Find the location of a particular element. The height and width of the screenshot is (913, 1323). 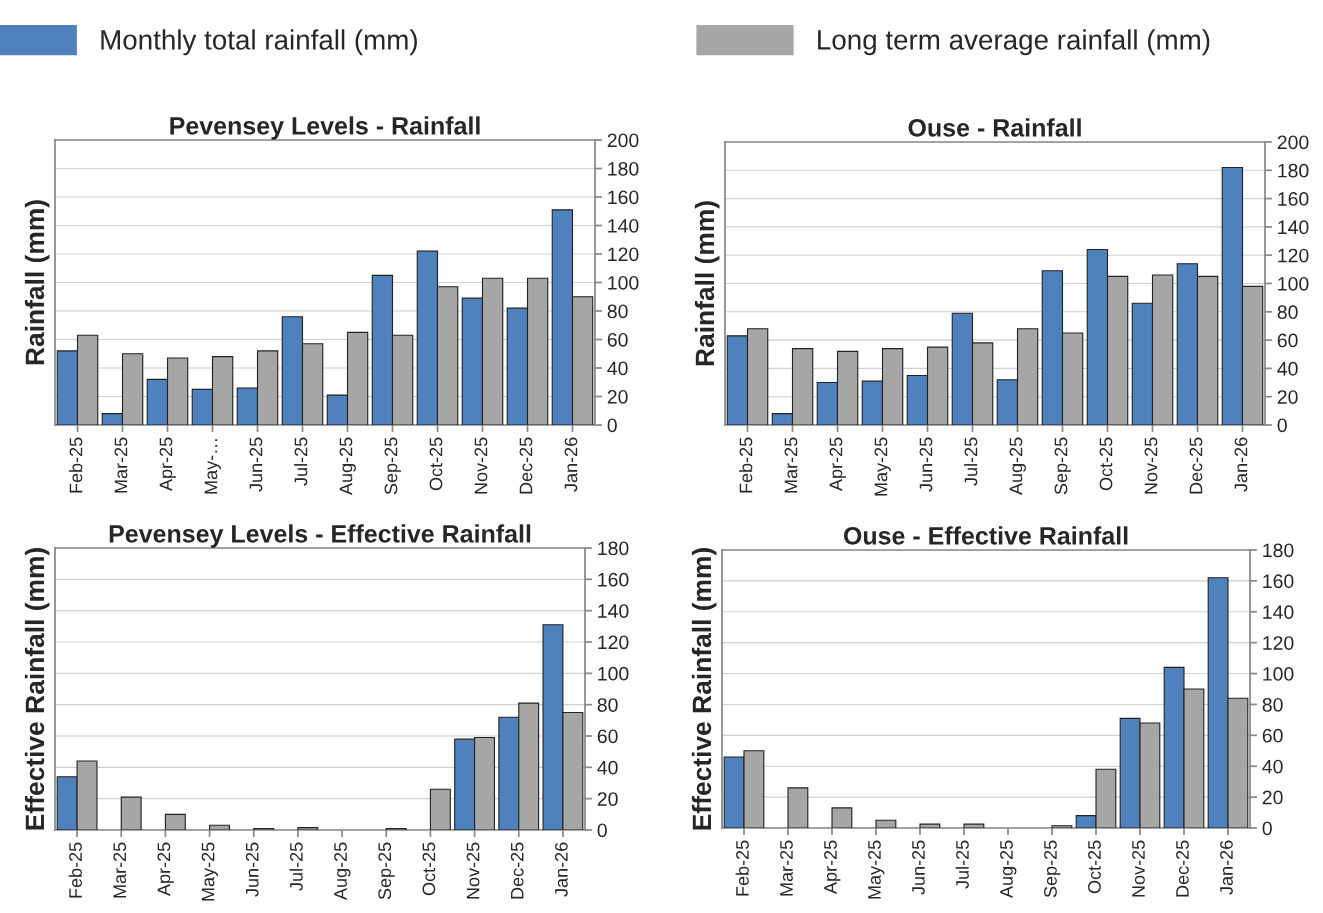

y-axis-title: Effective Rainfall (mm) is located at coordinates (37, 689).